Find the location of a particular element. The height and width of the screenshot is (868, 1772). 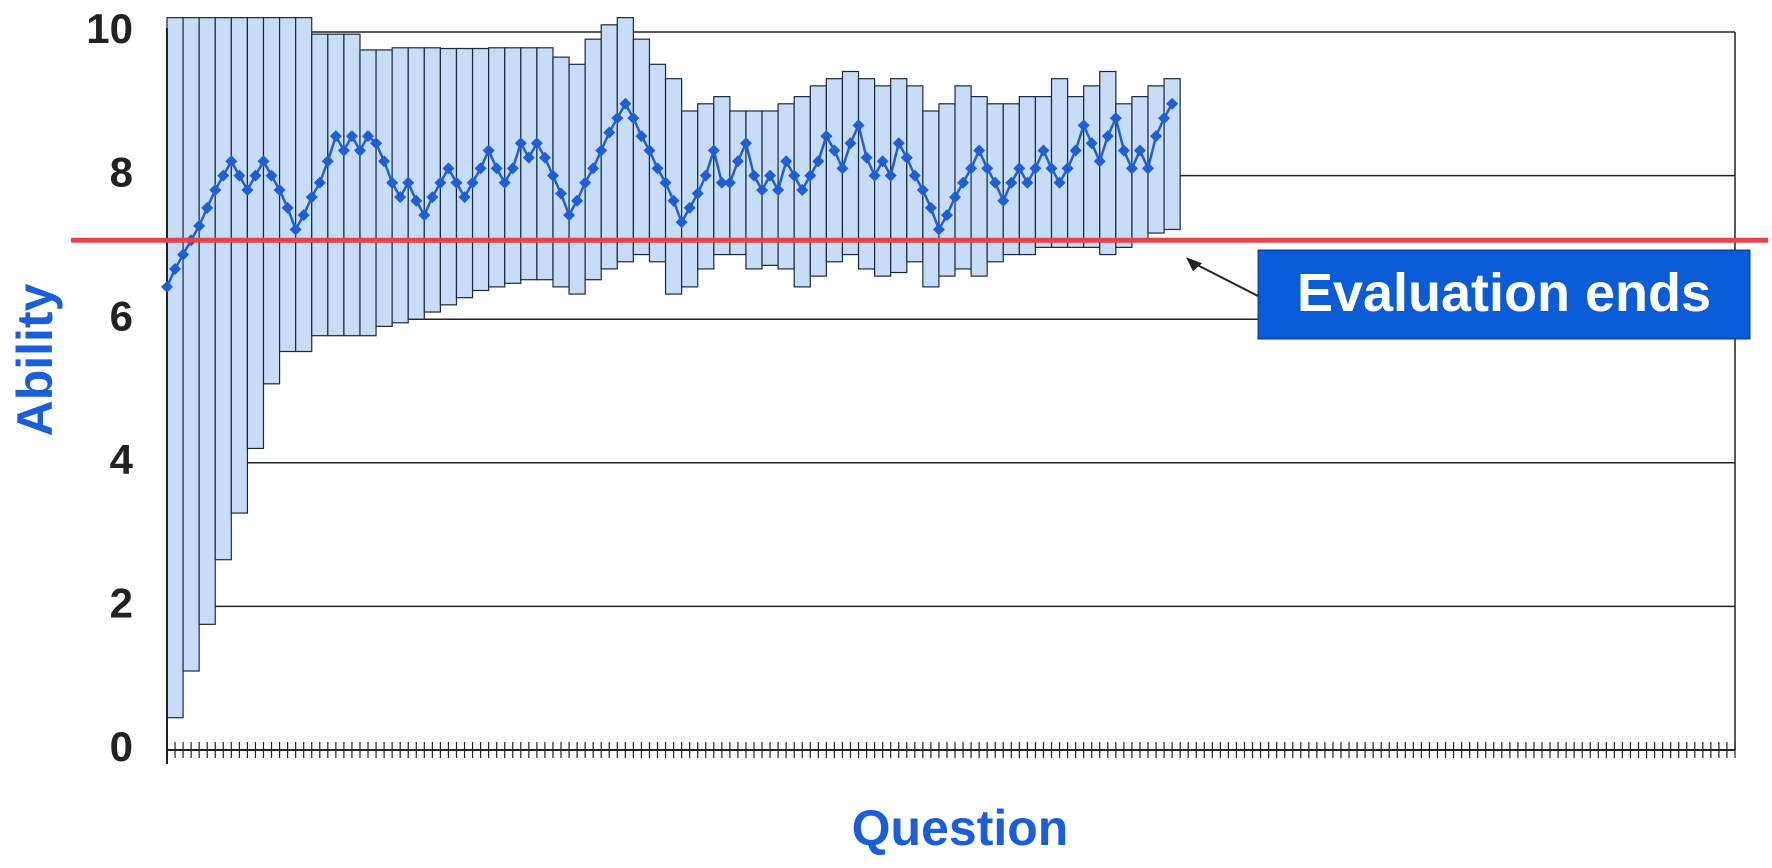

y-tick-label: 6 is located at coordinates (121, 315).